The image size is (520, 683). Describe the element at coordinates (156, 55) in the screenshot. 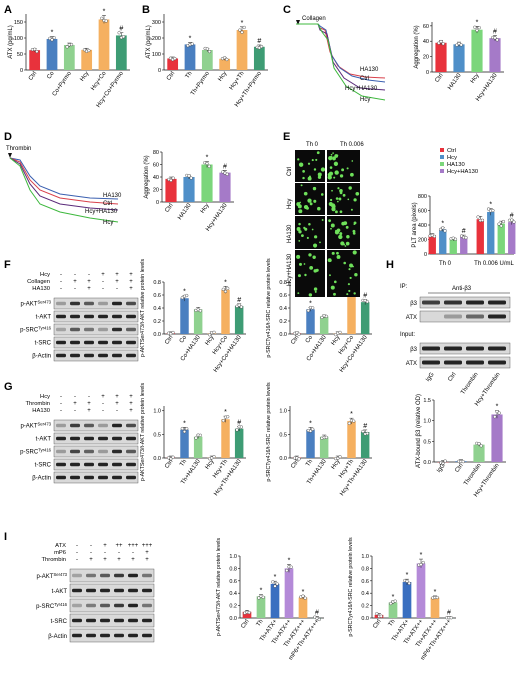

I see `y-tick-label: 100` at that location.